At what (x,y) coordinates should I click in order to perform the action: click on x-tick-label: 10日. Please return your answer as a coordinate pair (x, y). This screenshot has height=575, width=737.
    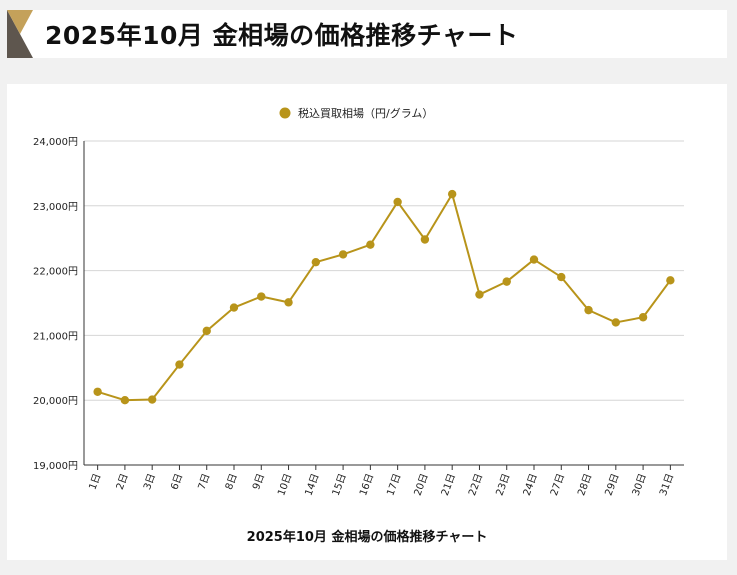
    Looking at the image, I should click on (285, 484).